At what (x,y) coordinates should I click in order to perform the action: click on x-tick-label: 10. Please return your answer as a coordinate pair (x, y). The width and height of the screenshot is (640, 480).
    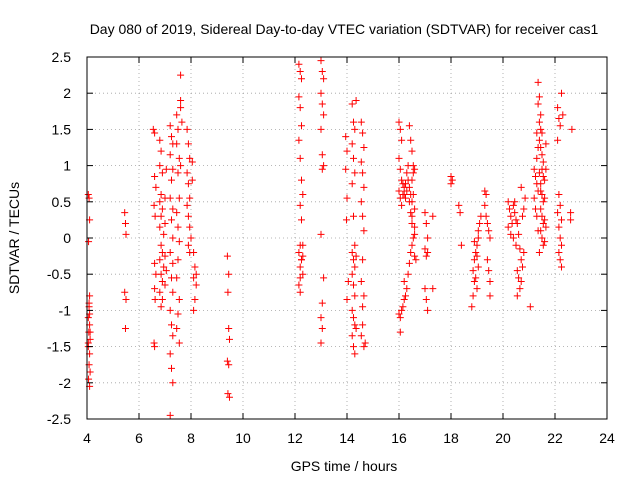
    Looking at the image, I should click on (243, 438).